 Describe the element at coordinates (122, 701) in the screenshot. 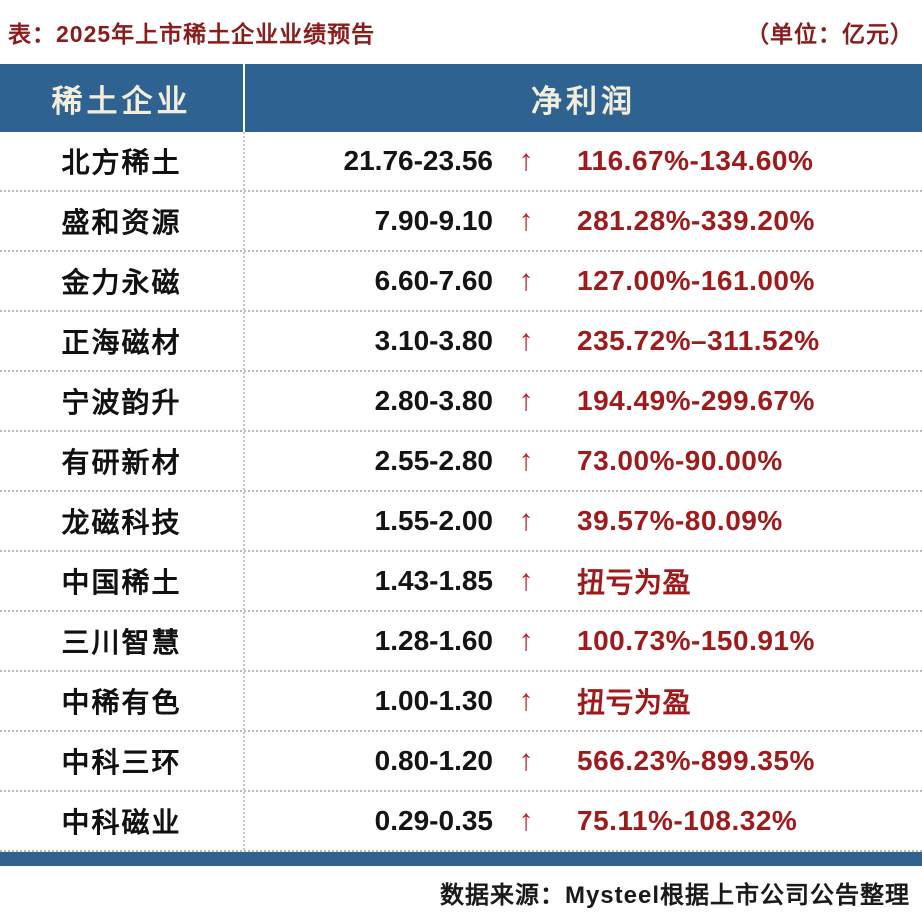

I see `company-name: 中稀有色` at that location.